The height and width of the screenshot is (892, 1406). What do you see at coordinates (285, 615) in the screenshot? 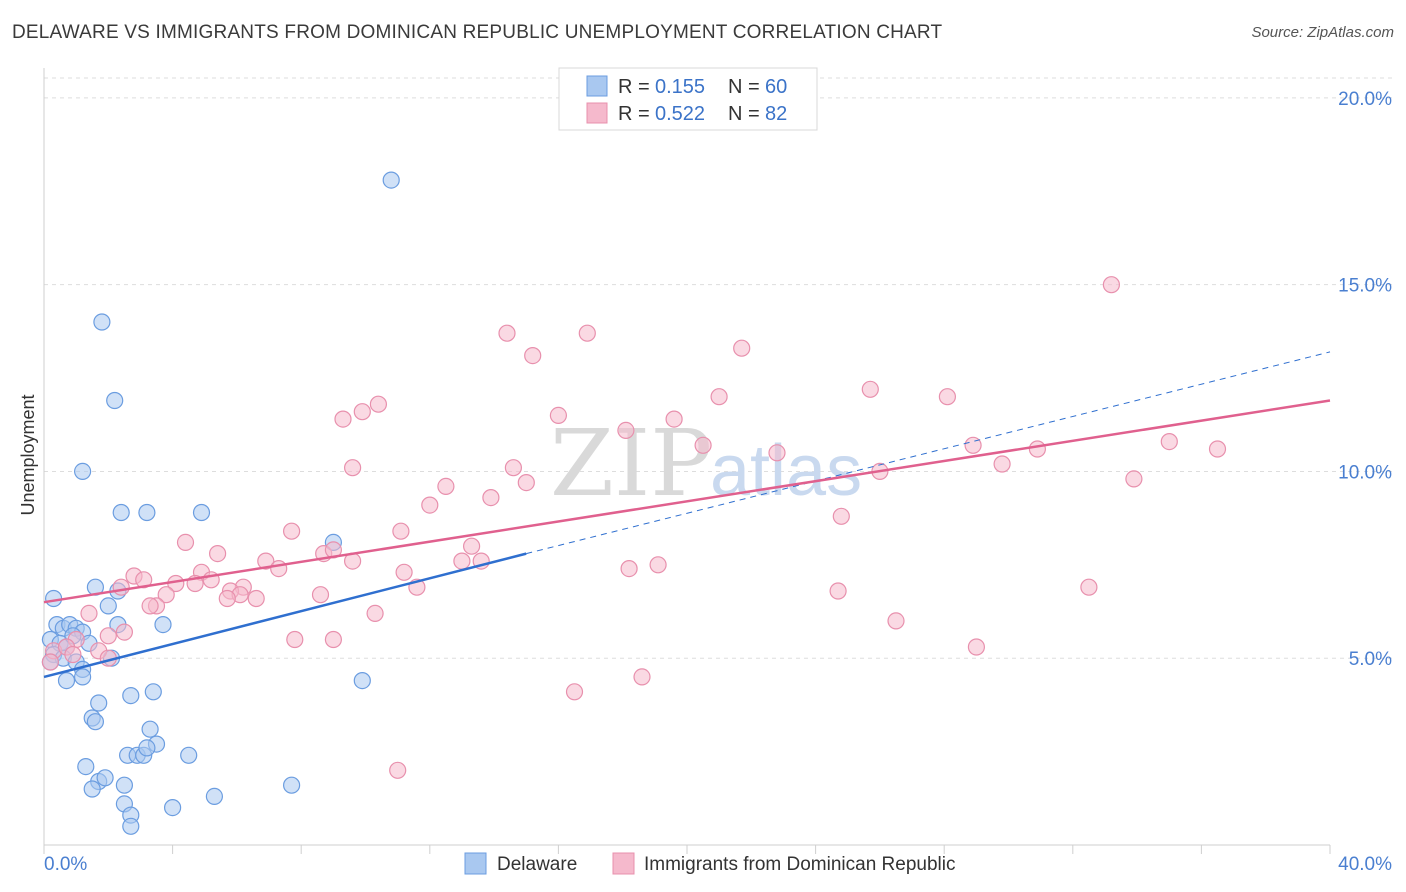
I see `delaware-trend-line` at bounding box center [285, 615].